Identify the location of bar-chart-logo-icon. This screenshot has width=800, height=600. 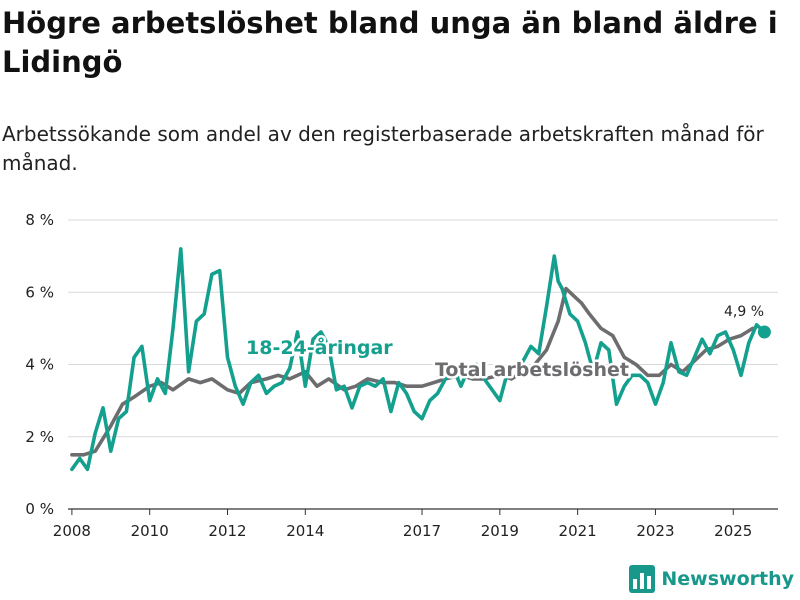
(642, 579).